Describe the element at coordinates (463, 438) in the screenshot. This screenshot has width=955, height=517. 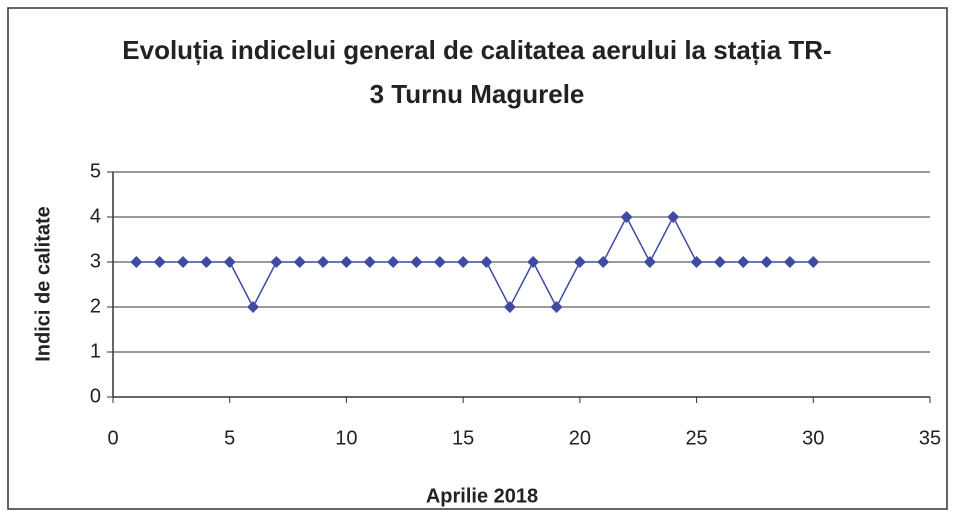
I see `x-tick-label: 15` at that location.